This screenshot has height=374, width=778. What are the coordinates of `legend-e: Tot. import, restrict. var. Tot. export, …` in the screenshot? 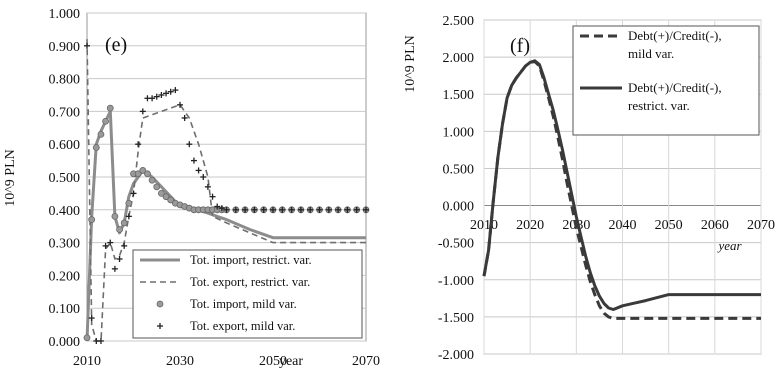 It's located at (247, 294).